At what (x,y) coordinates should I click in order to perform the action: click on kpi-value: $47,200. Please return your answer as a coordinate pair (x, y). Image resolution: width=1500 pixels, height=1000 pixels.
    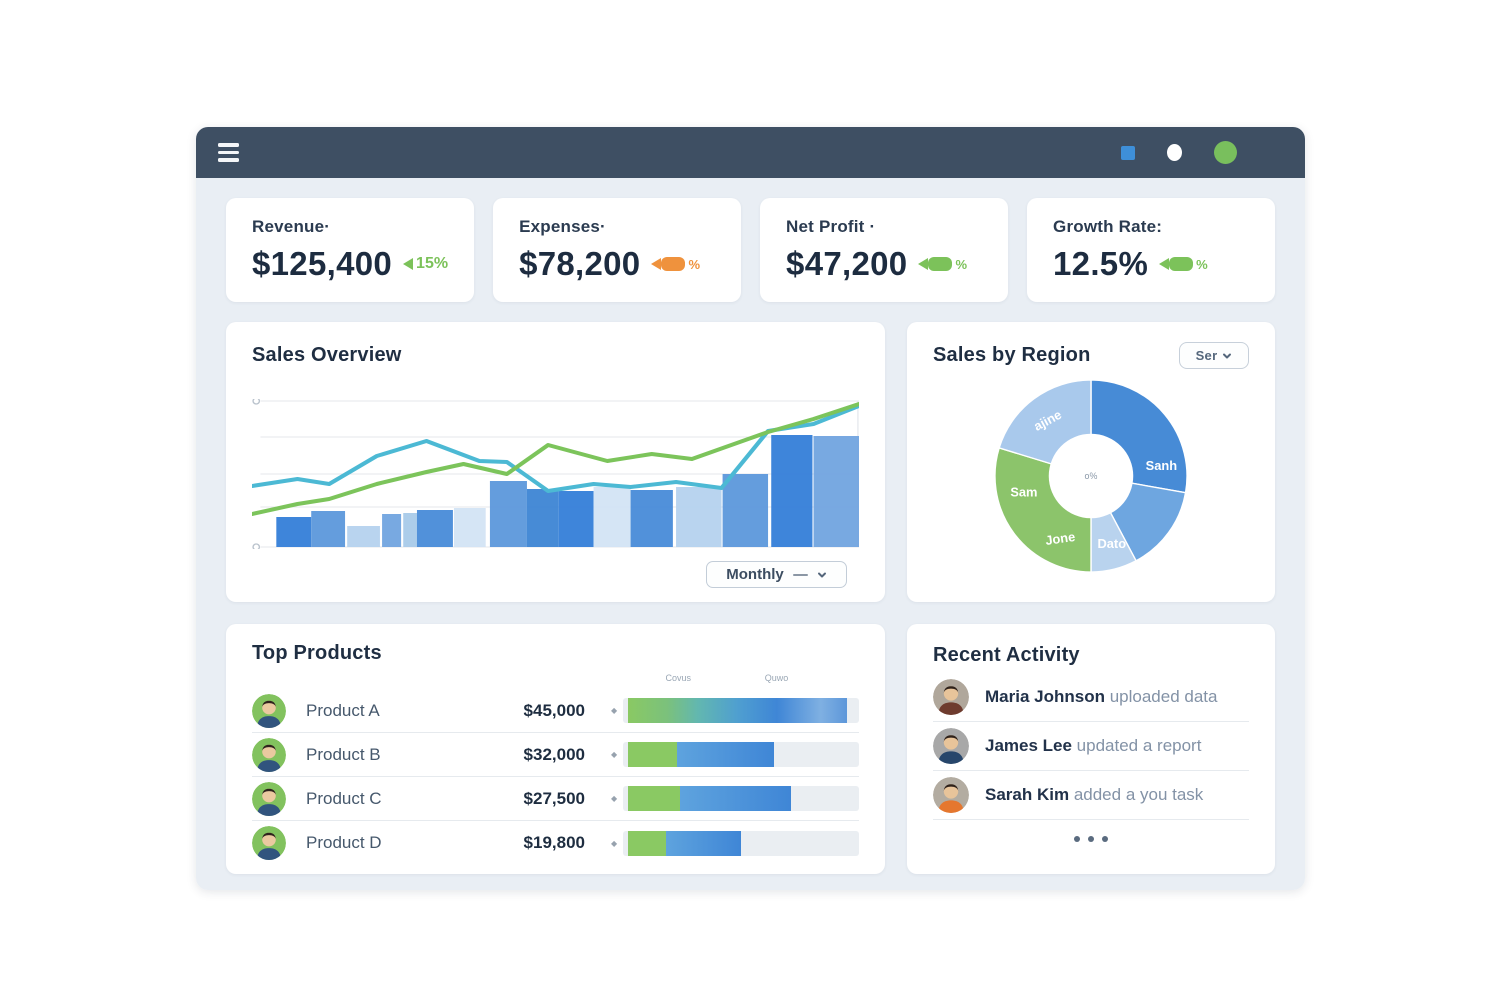
    Looking at the image, I should click on (847, 263).